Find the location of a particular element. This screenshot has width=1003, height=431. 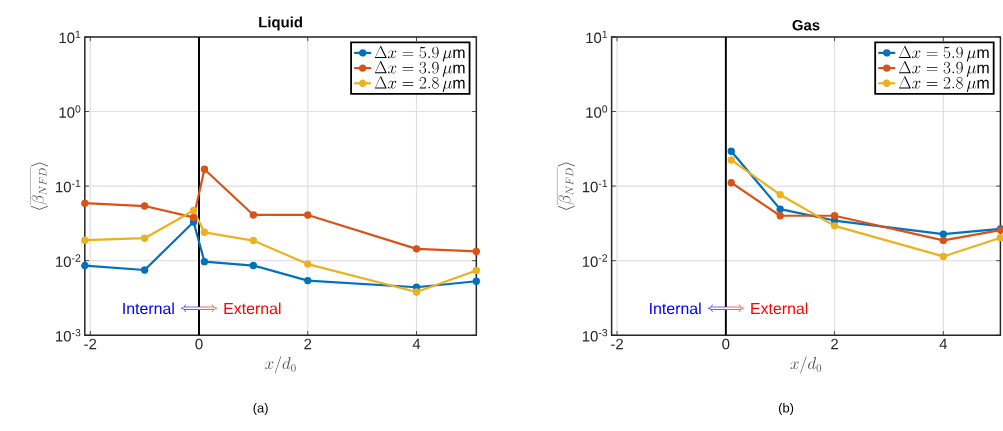

text: (b) is located at coordinates (786, 409).